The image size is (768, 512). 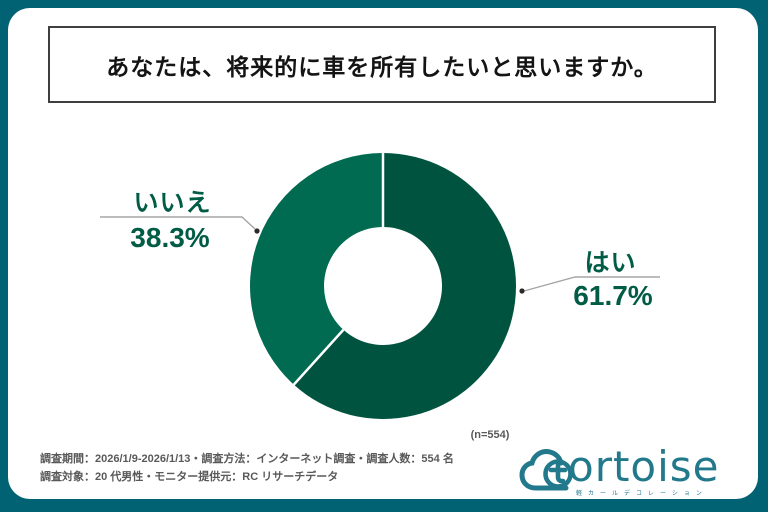 What do you see at coordinates (490, 435) in the screenshot?
I see `sample-size-label: (n=554)` at bounding box center [490, 435].